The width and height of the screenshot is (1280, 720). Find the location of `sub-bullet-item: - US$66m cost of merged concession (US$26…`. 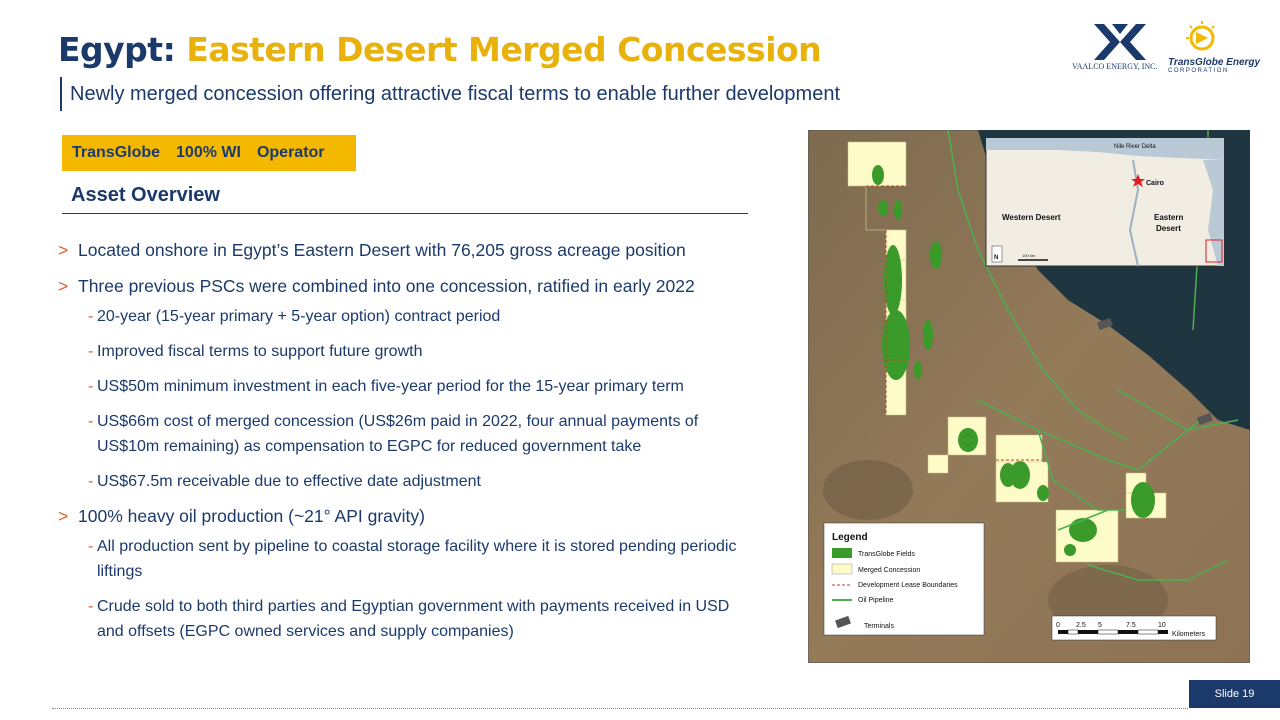

sub-bullet-item: - US$66m cost of merged concession (US$26… is located at coordinates (408, 434).